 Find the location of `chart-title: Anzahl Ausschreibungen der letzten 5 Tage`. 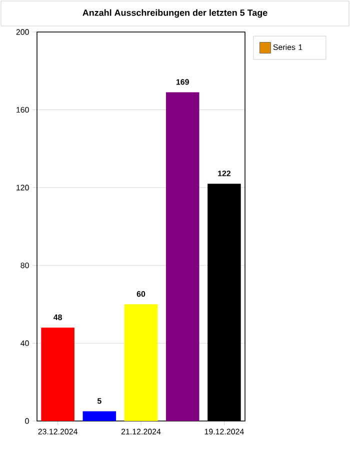

chart-title: Anzahl Ausschreibungen der letzten 5 Tage is located at coordinates (175, 13).